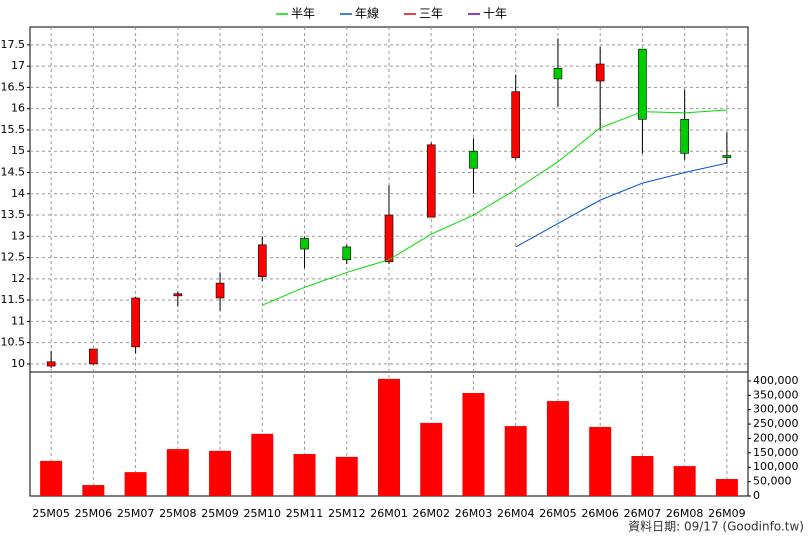  I want to click on x-tick-label: 26M06, so click(600, 513).